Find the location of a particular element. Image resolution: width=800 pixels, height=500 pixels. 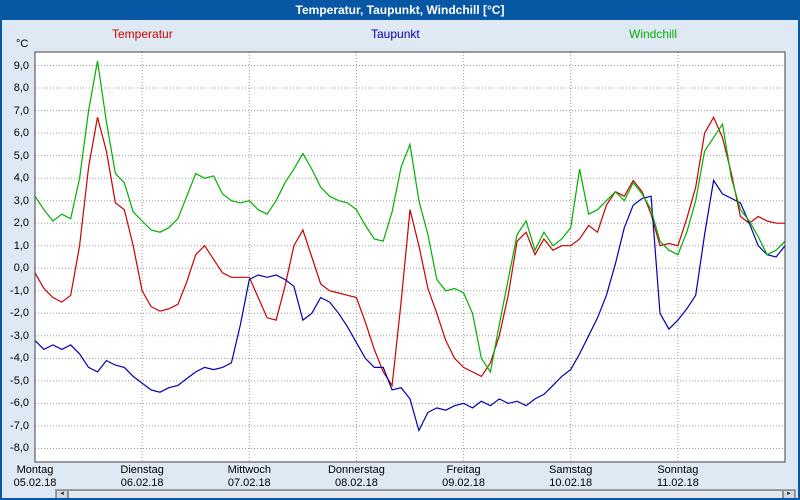

y-axis-tick-label: 3,0 is located at coordinates (21, 200).